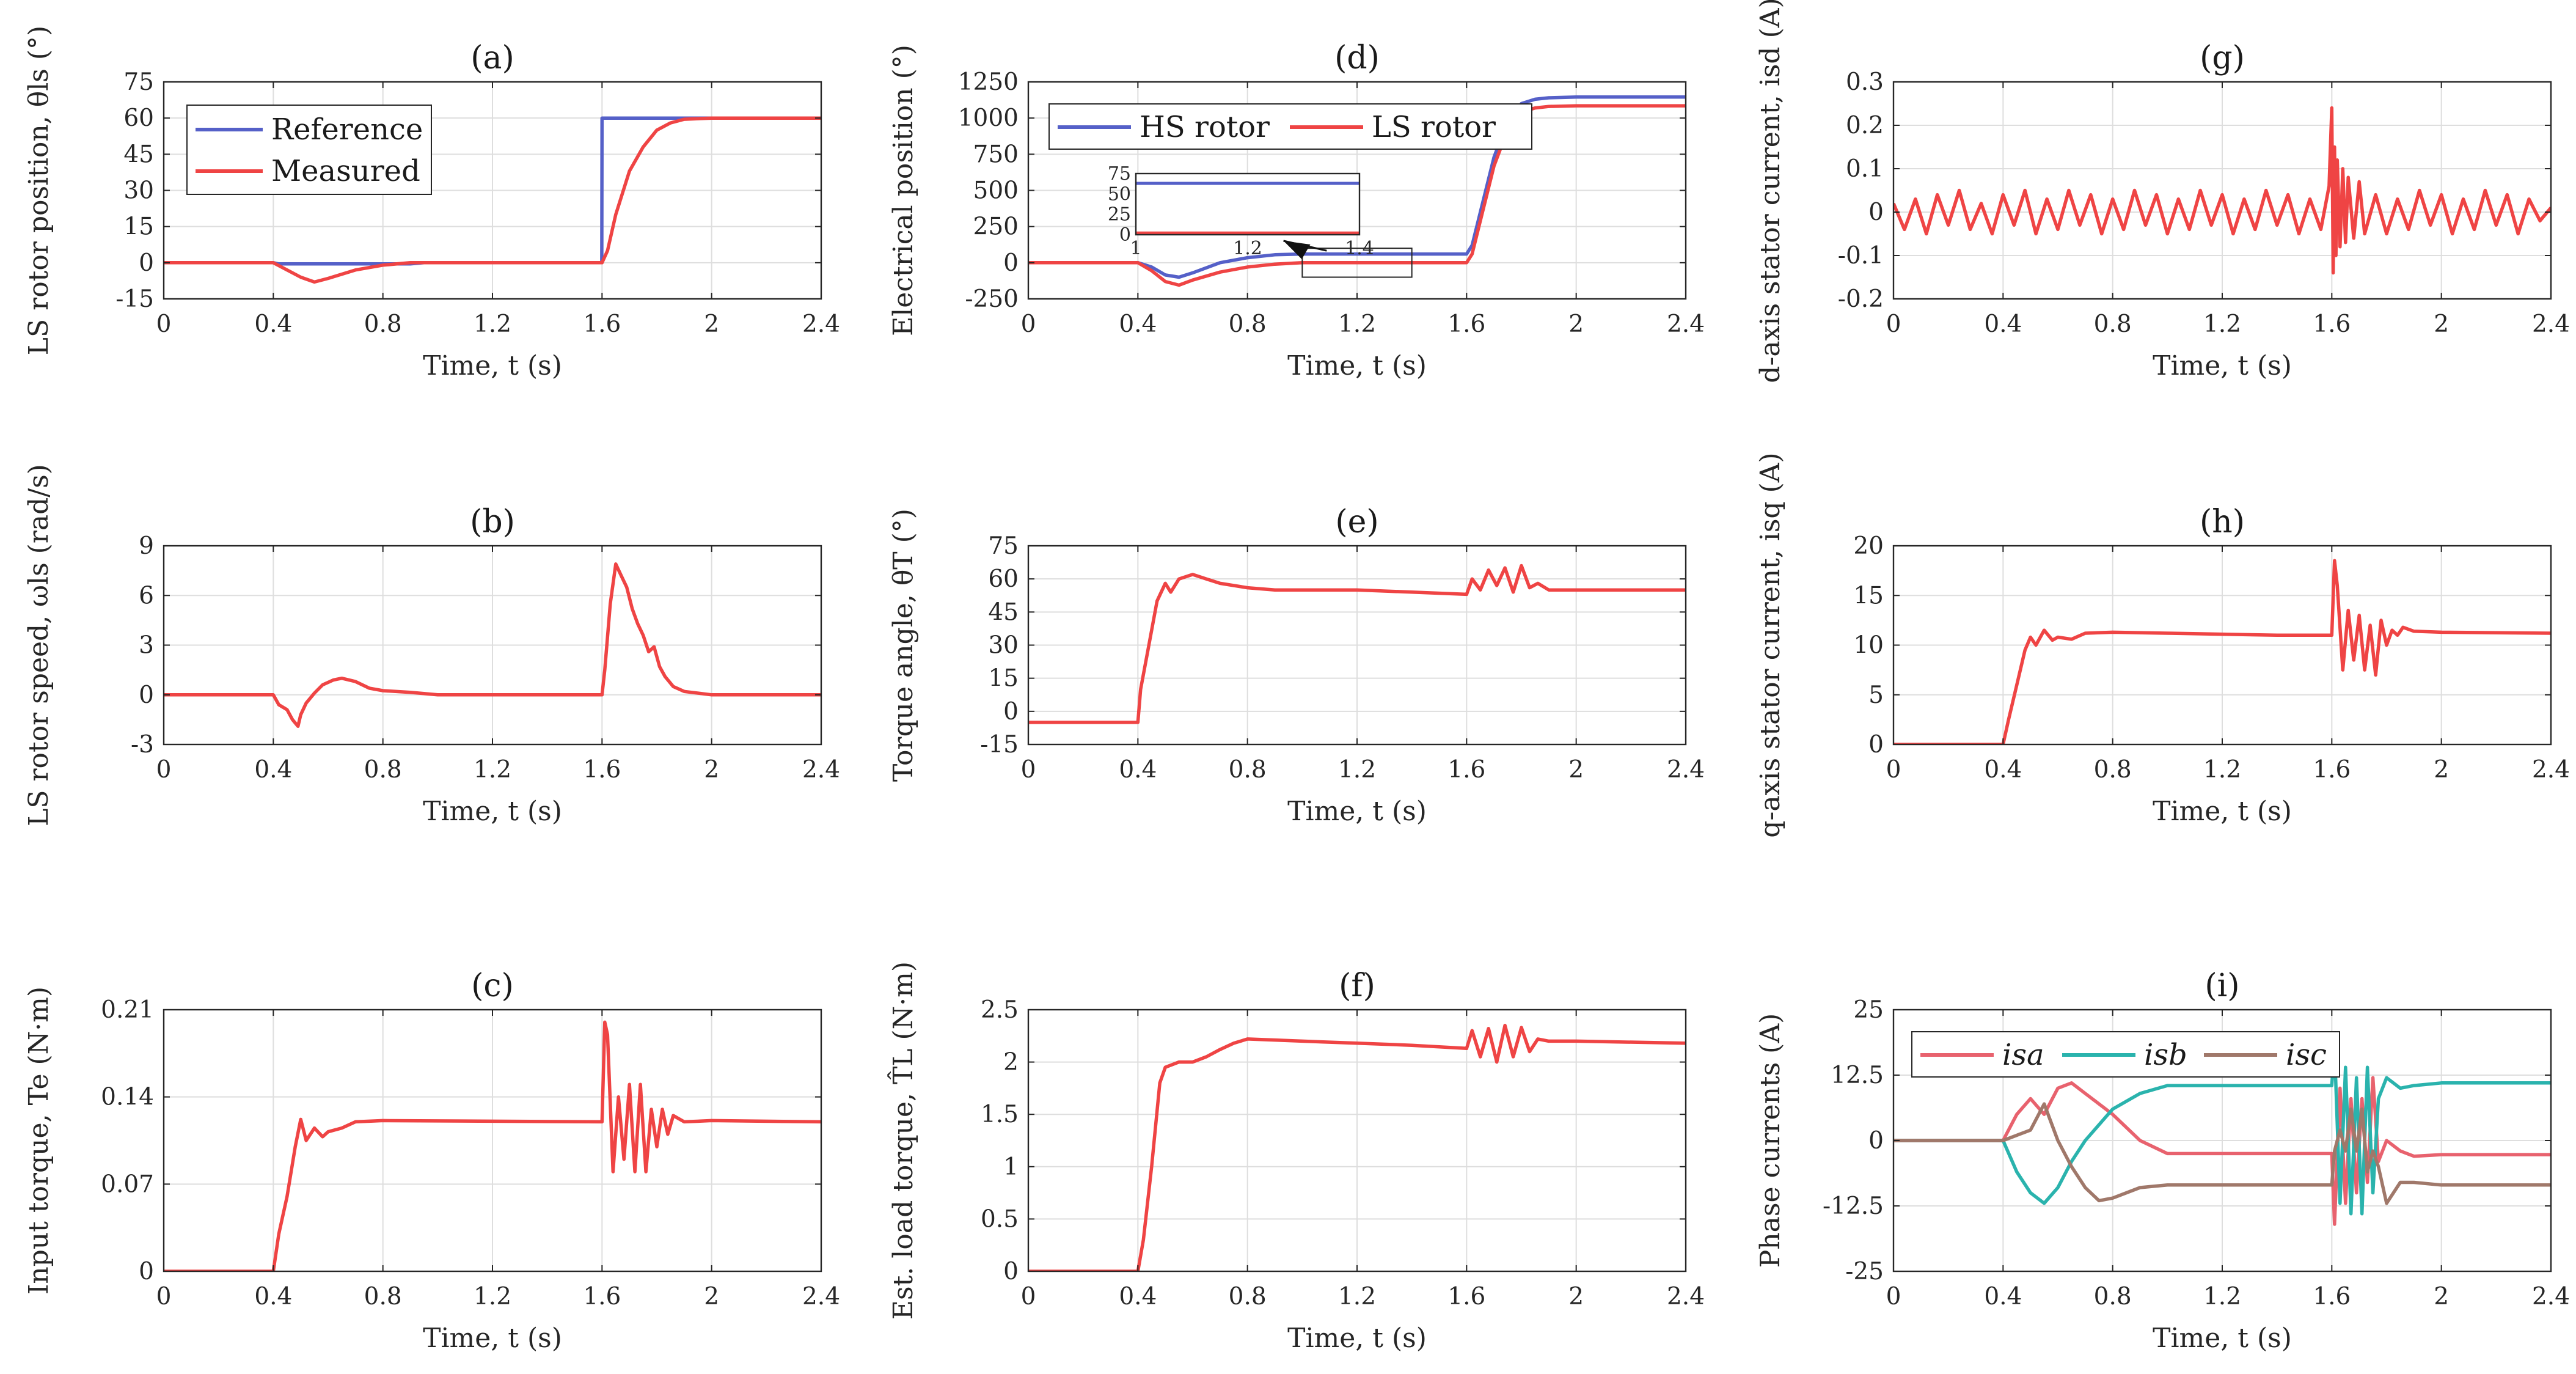  What do you see at coordinates (38, 1140) in the screenshot?
I see `y-axis-label: Input torque, Te (N·m)` at bounding box center [38, 1140].